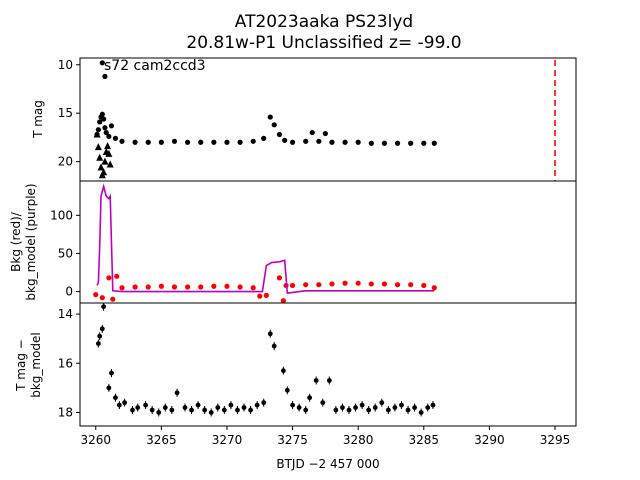 This screenshot has width=640, height=480. I want to click on y-tick-label: 100, so click(61, 215).